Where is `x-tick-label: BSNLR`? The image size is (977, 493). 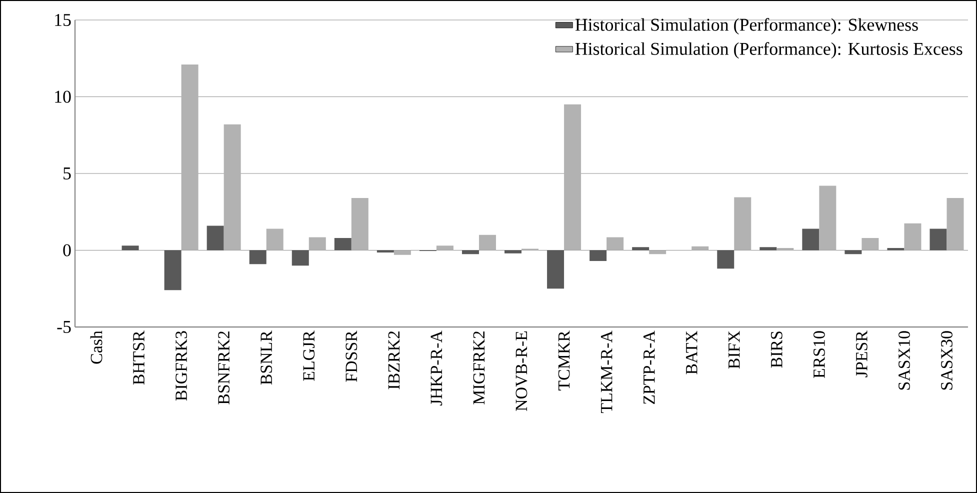 x-tick-label: BSNLR is located at coordinates (266, 357).